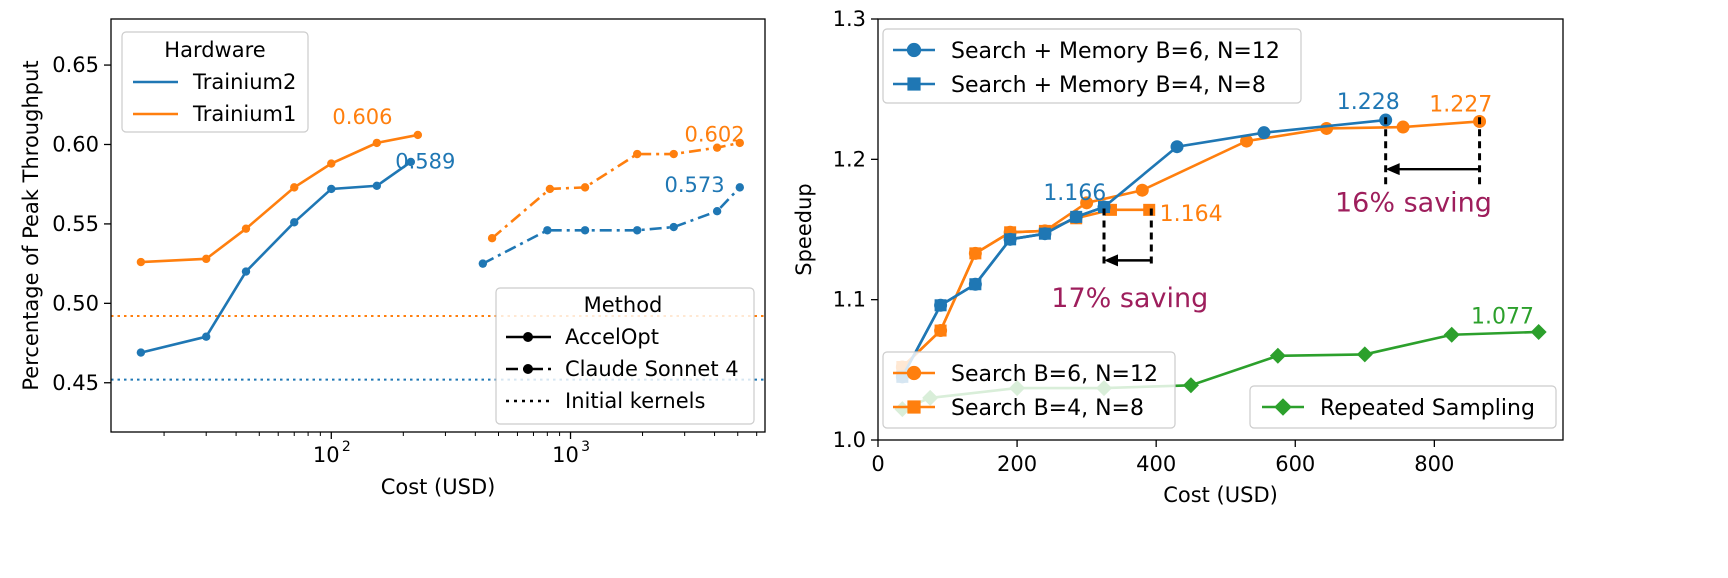  What do you see at coordinates (1092, 66) in the screenshot?
I see `memory-legend` at bounding box center [1092, 66].